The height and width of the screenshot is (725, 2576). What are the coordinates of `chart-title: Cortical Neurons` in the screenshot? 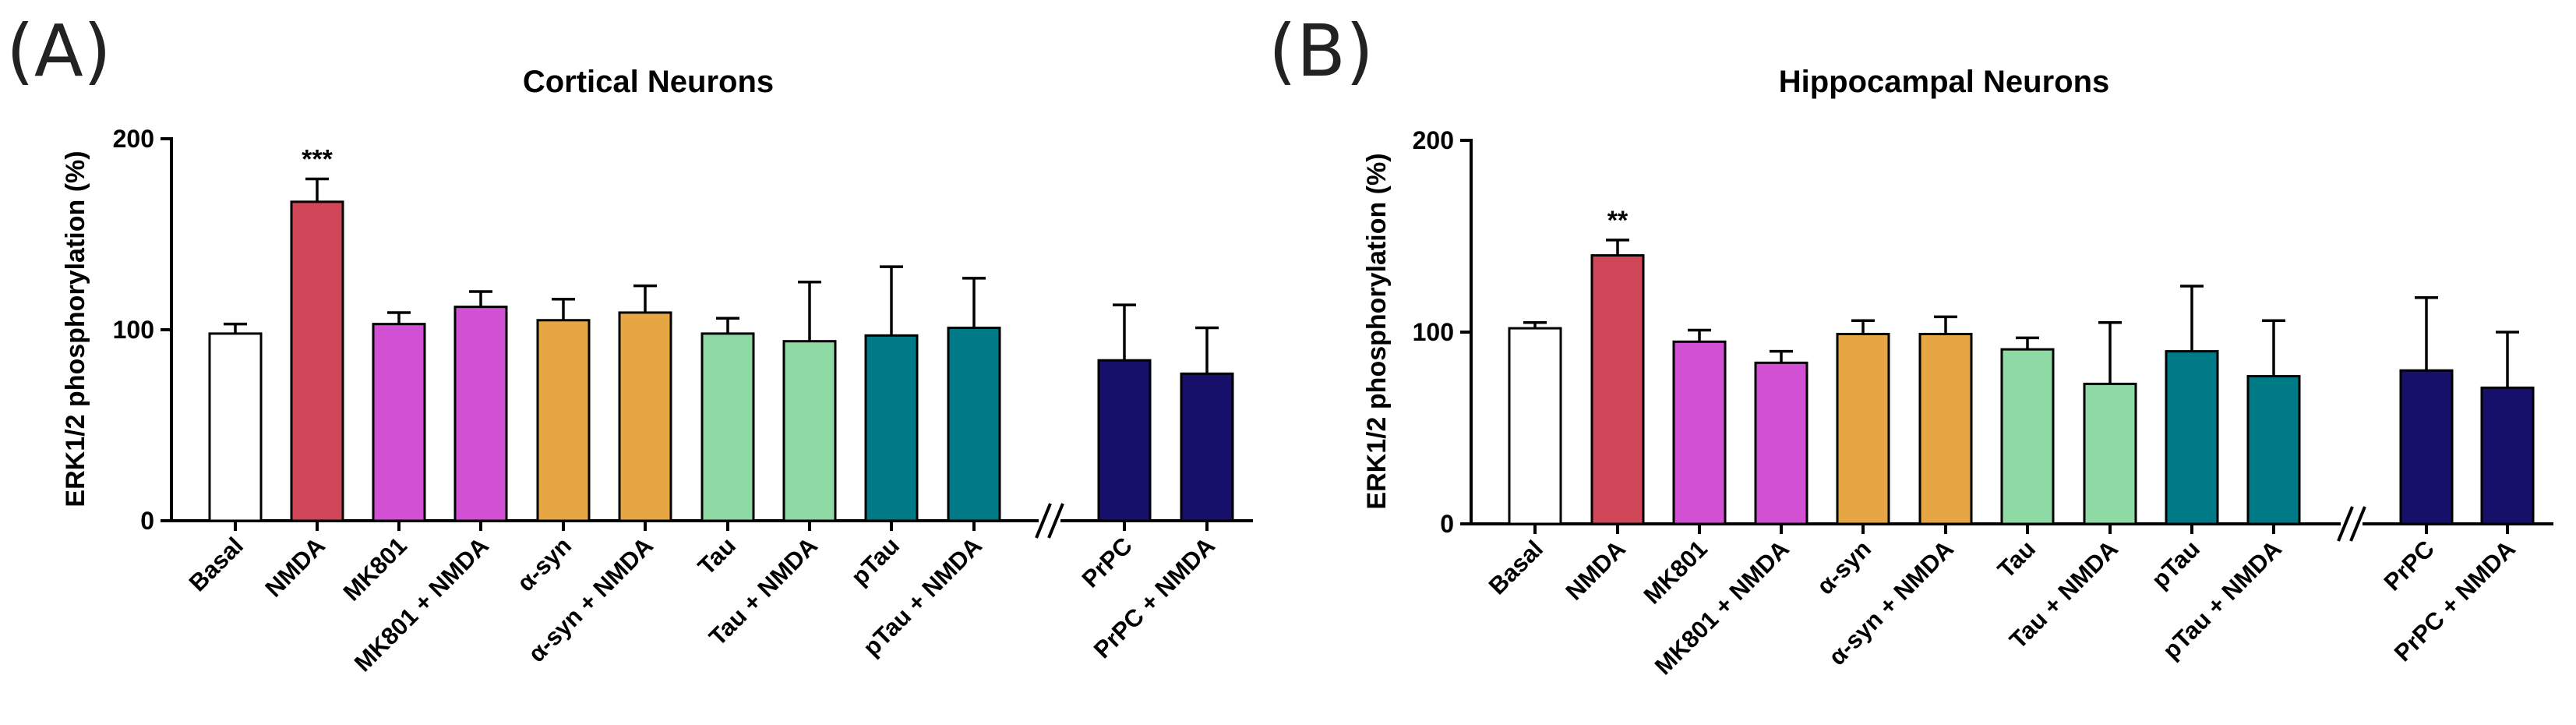 It's located at (648, 82).